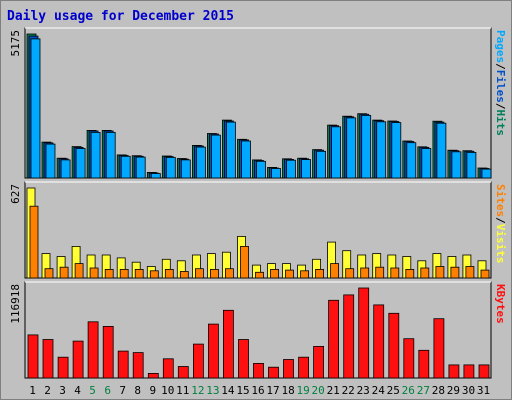 This screenshot has width=512, height=401. I want to click on legend-item-0: KBytes, so click(500, 304).